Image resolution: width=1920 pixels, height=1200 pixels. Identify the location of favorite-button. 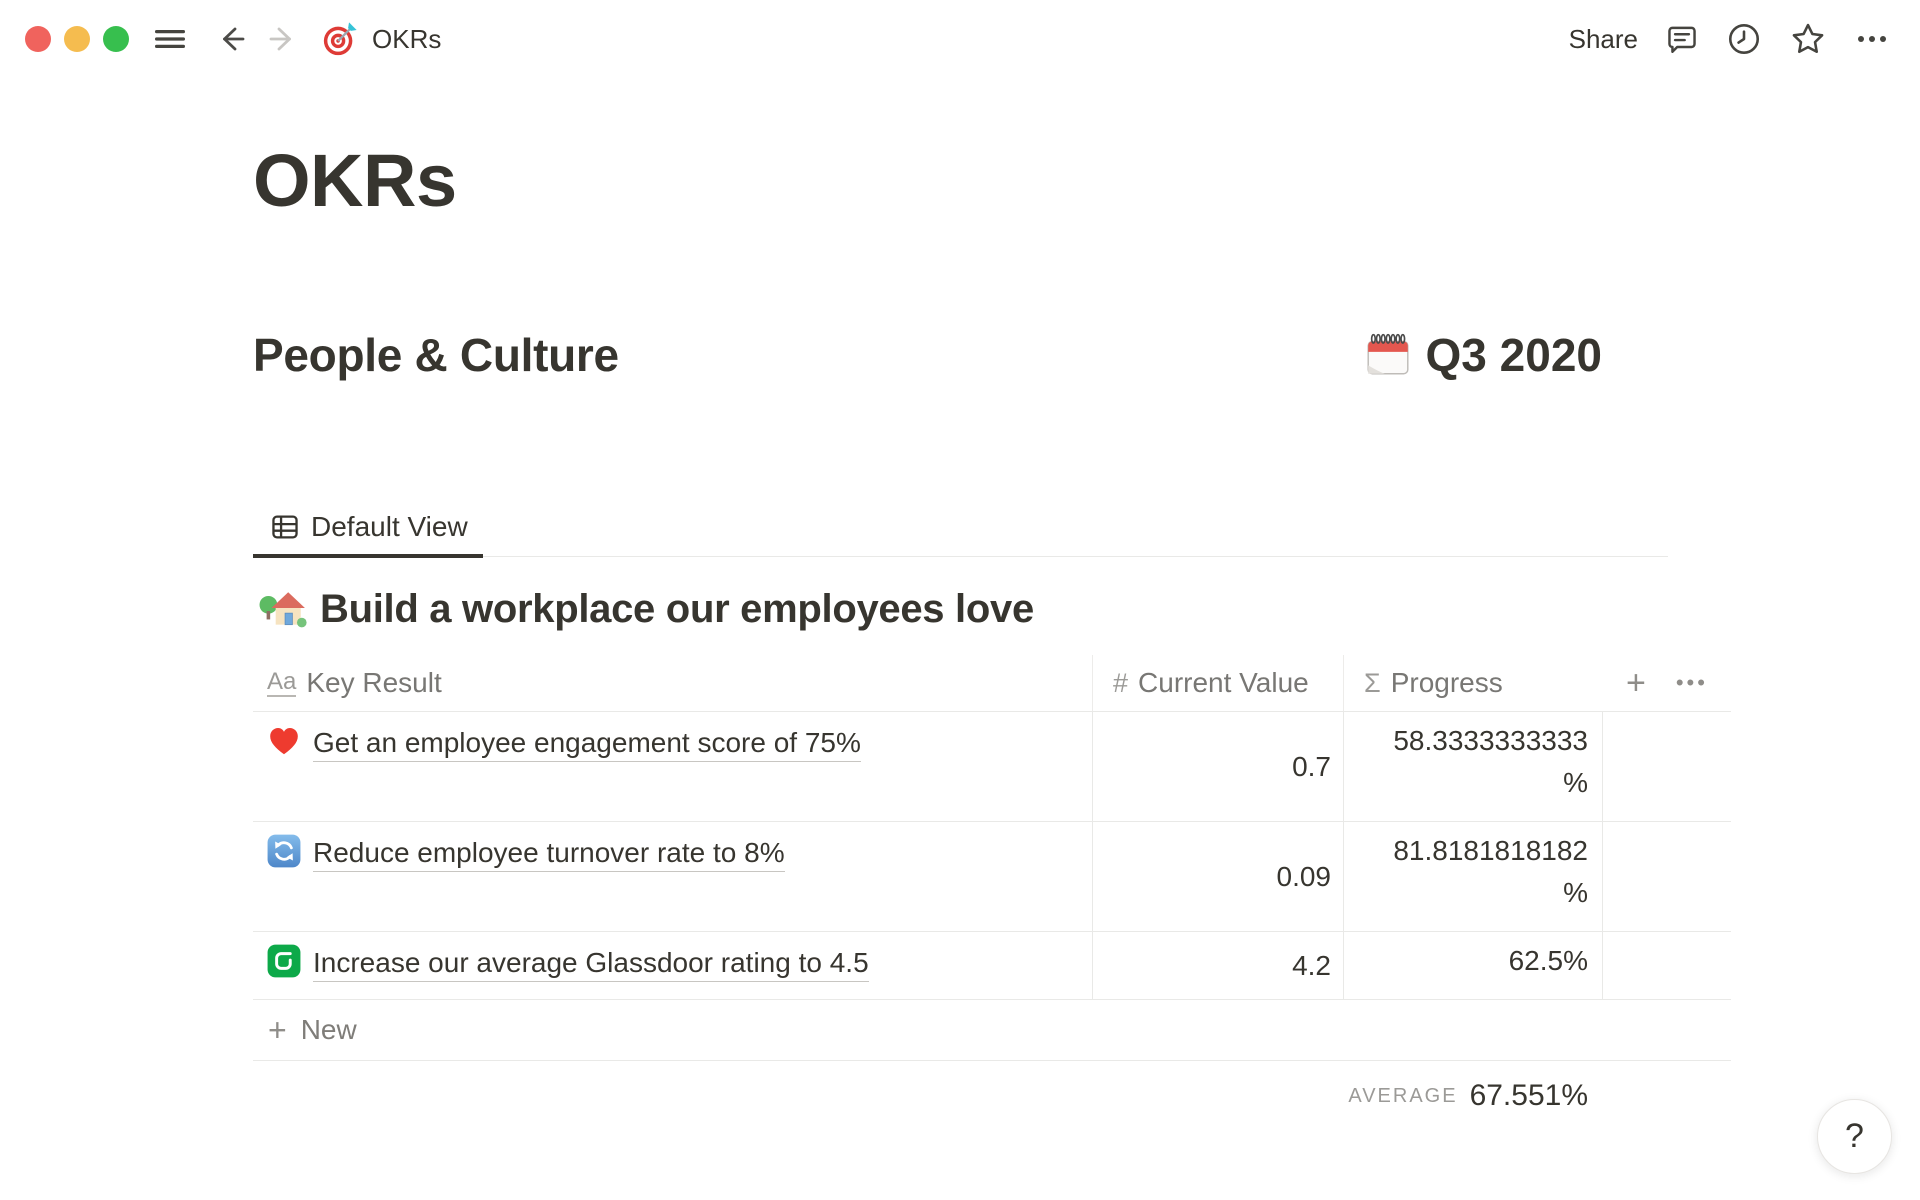
(1808, 39).